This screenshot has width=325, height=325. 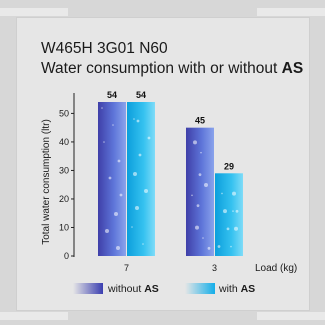 I want to click on legend-label-with-as: with AS, so click(x=236, y=289).